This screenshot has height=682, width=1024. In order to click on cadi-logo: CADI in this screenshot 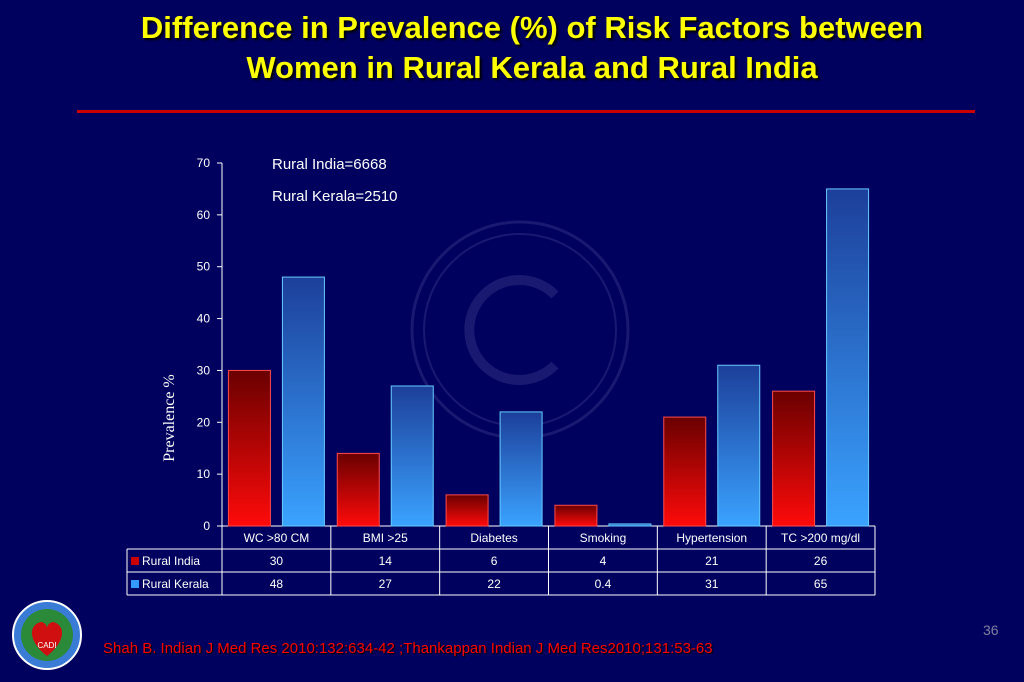, I will do `click(47, 635)`.